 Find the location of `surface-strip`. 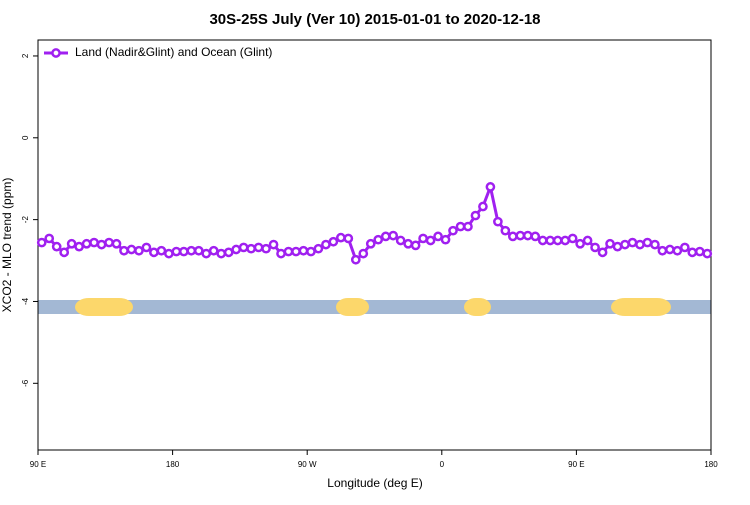

surface-strip is located at coordinates (374, 307).